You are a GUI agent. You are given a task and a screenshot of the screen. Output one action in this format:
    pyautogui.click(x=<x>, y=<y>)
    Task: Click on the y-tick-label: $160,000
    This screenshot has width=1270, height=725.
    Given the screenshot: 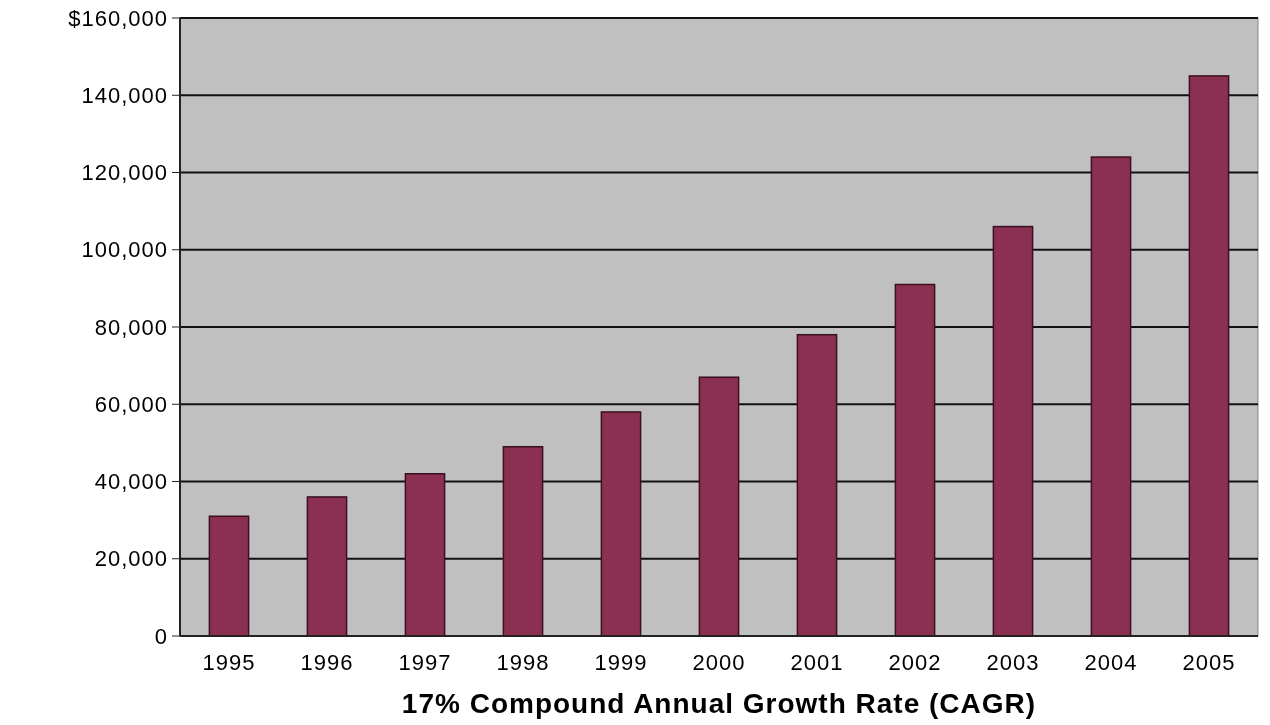 What is the action you would take?
    pyautogui.click(x=118, y=18)
    